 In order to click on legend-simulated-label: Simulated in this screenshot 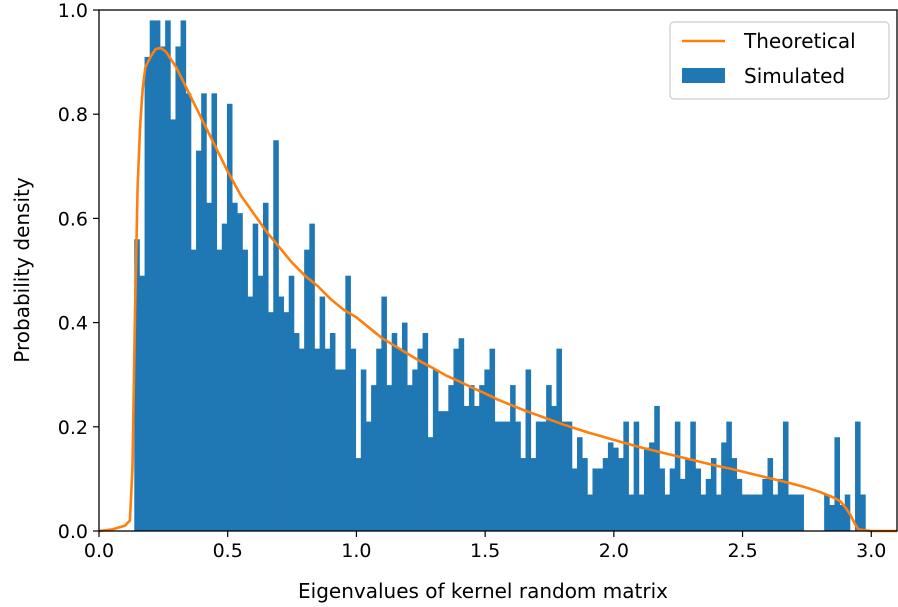, I will do `click(794, 76)`.